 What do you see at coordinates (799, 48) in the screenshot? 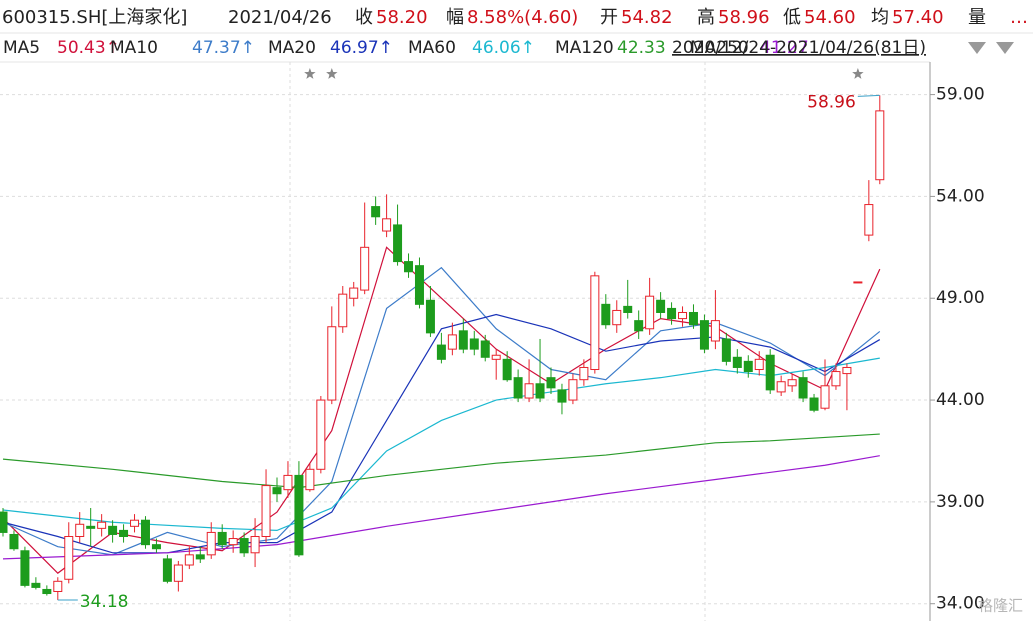
I see `date-range: 2020/12/24-2021/04/26(81日)` at bounding box center [799, 48].